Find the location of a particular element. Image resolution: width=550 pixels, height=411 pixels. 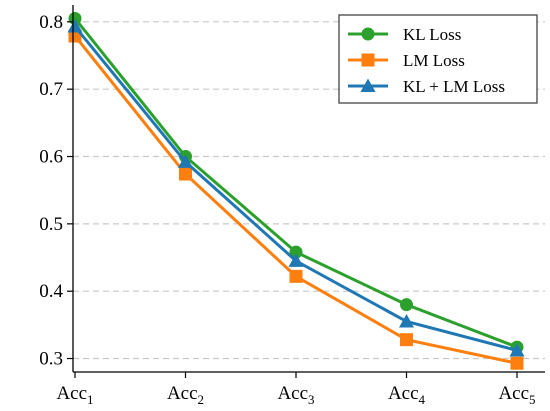

y-tick-label: 0.7 is located at coordinates (51, 89).